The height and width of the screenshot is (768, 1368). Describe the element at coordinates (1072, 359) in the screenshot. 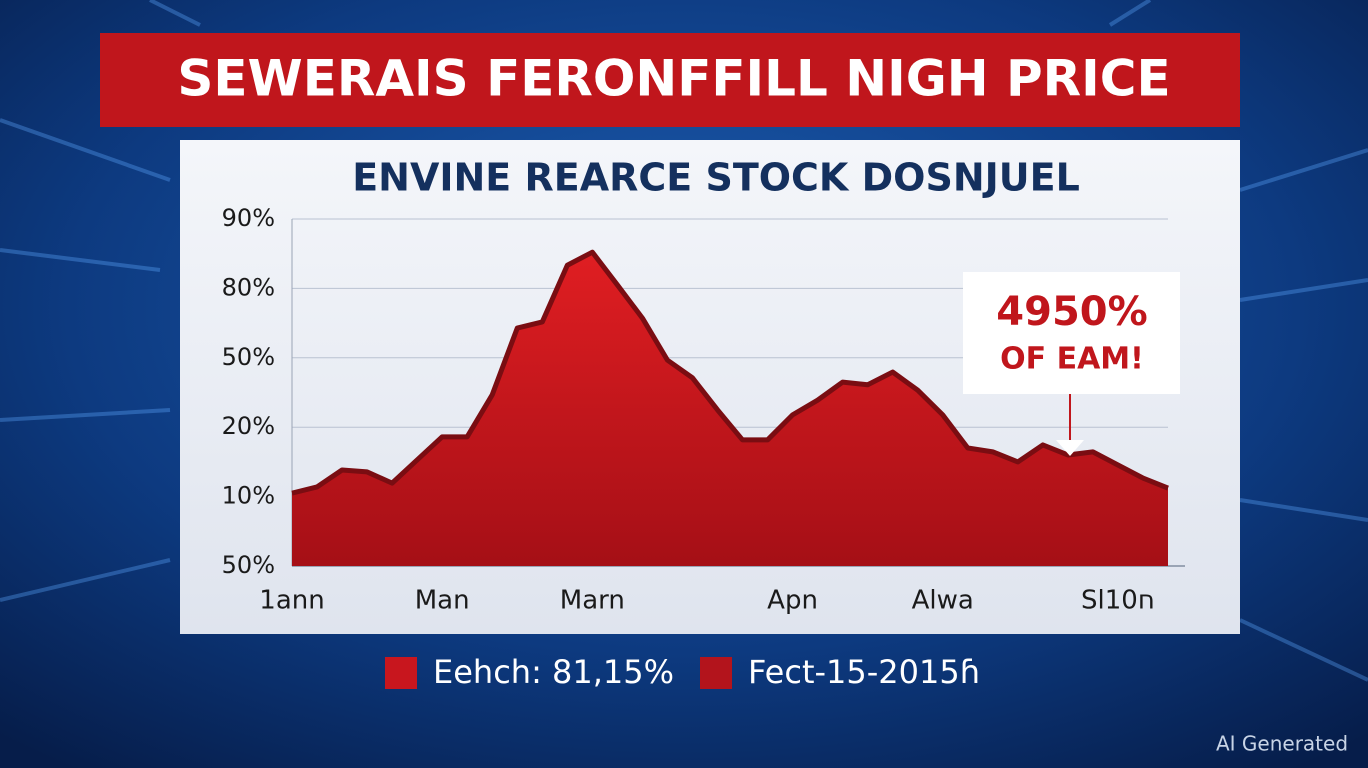

I see `annotation-text: OF EAM!` at that location.